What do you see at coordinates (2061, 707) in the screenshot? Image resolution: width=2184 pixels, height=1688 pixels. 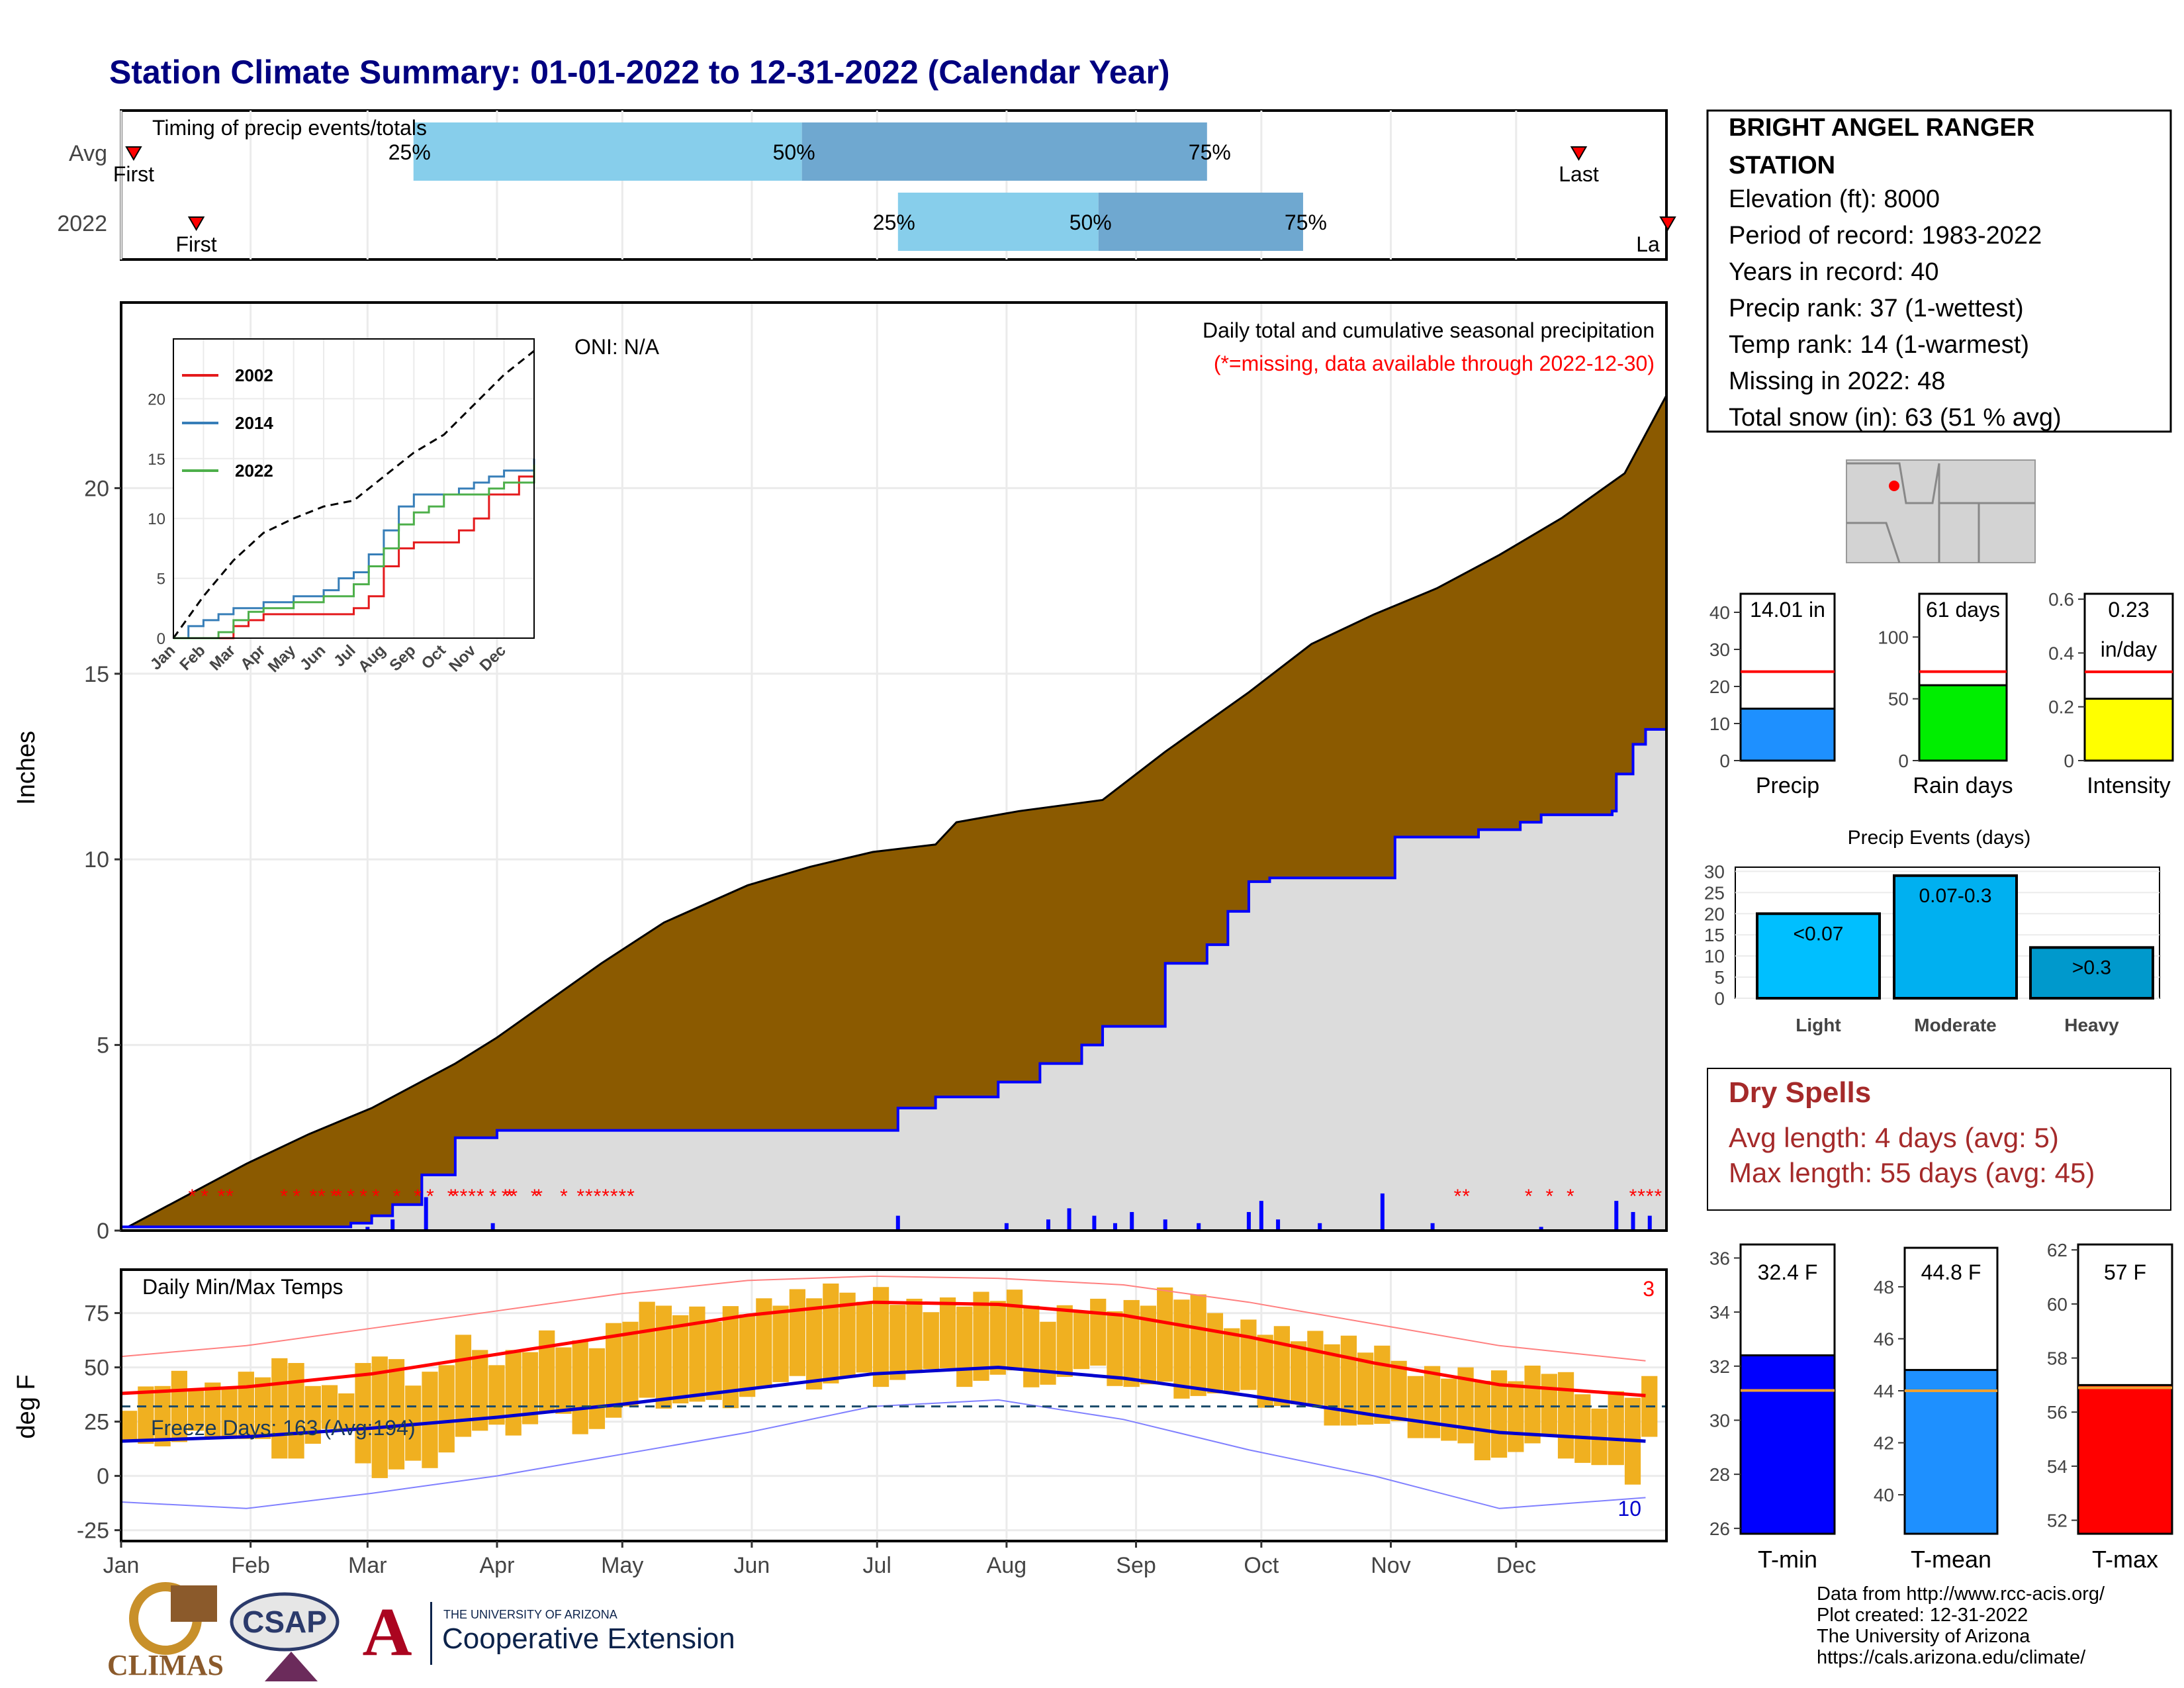 I see `mini-bar-tick-label: 0.2` at bounding box center [2061, 707].